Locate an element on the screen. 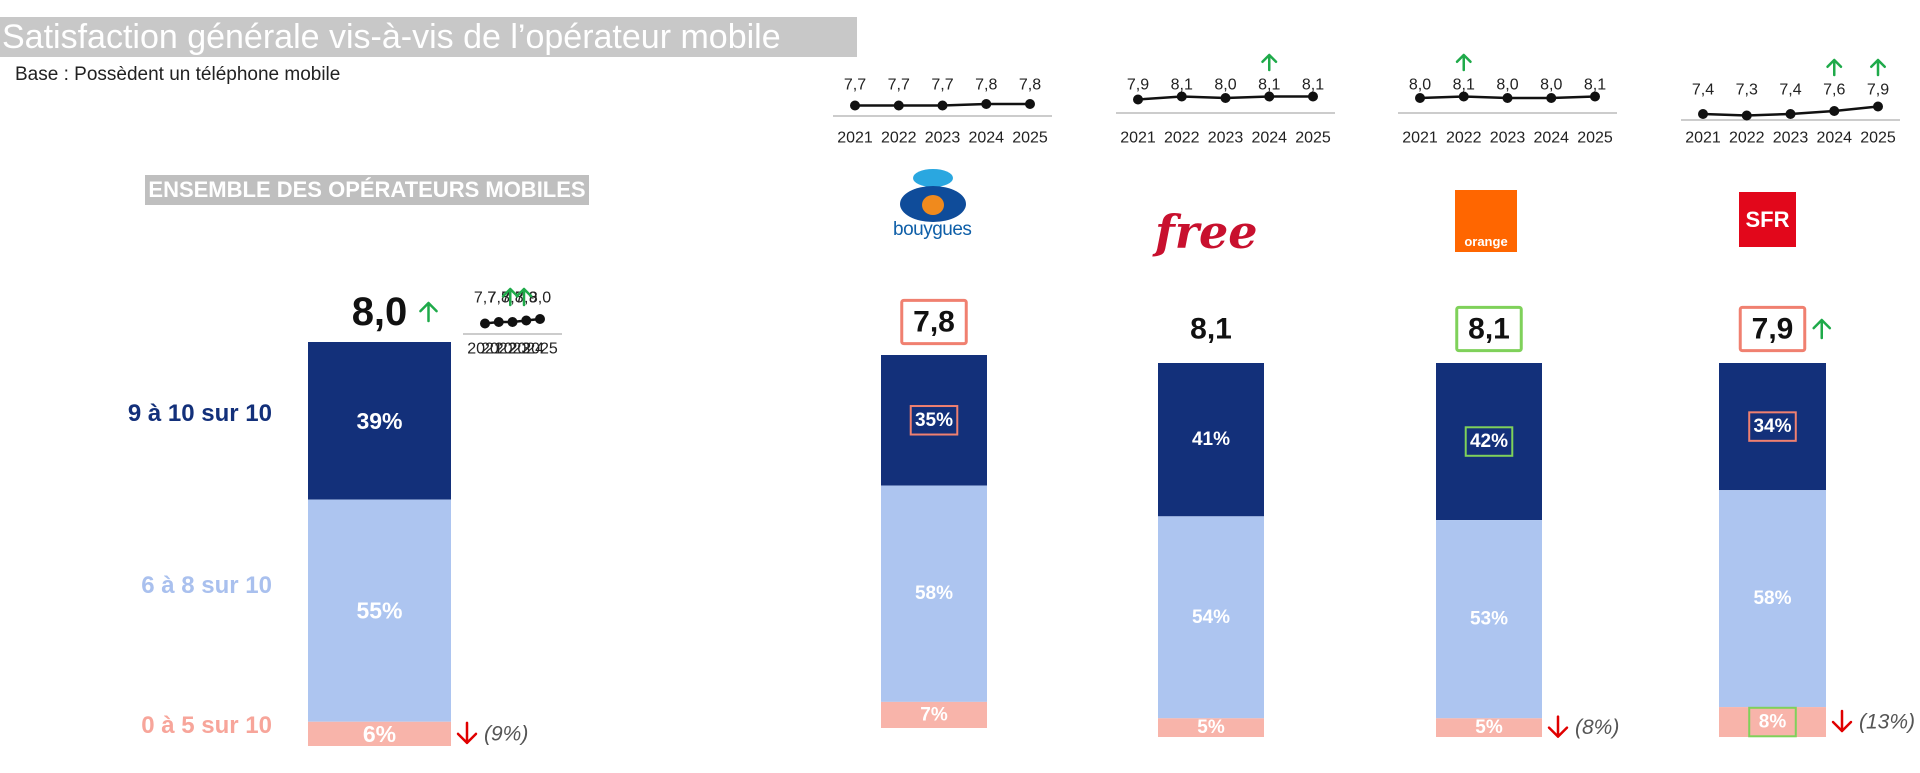 This screenshot has width=1920, height=773. bar-value-label: 39% is located at coordinates (379, 421).